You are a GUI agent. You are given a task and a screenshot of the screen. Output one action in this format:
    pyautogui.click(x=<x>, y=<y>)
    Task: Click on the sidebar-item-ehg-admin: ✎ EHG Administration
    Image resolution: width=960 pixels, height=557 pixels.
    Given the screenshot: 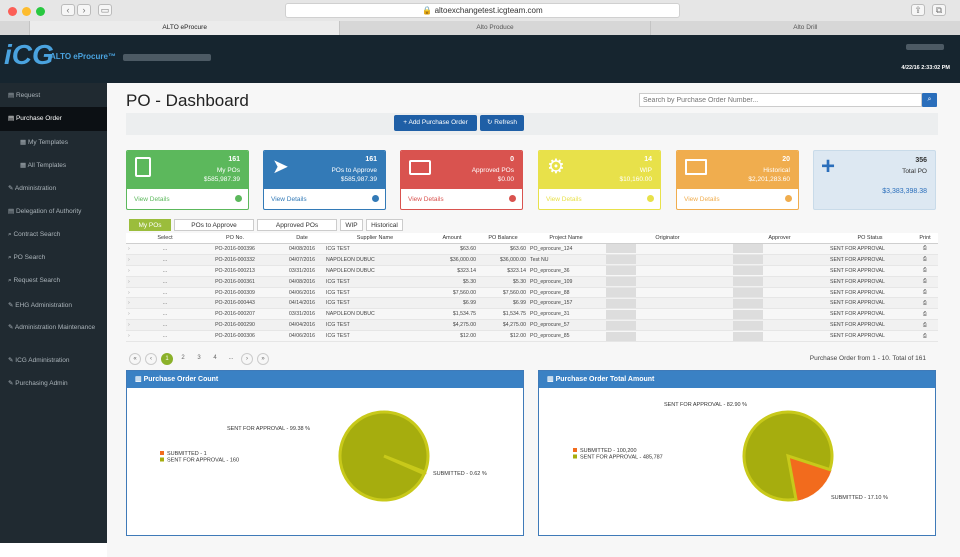 What is the action you would take?
    pyautogui.click(x=40, y=305)
    